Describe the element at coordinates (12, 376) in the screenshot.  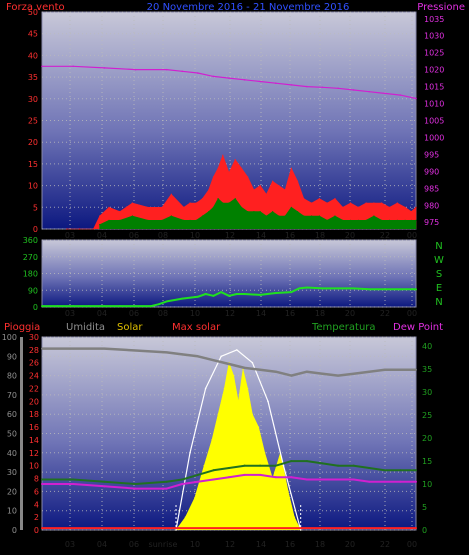
I see `panel3-ytick-humidity-8: 80` at that location.